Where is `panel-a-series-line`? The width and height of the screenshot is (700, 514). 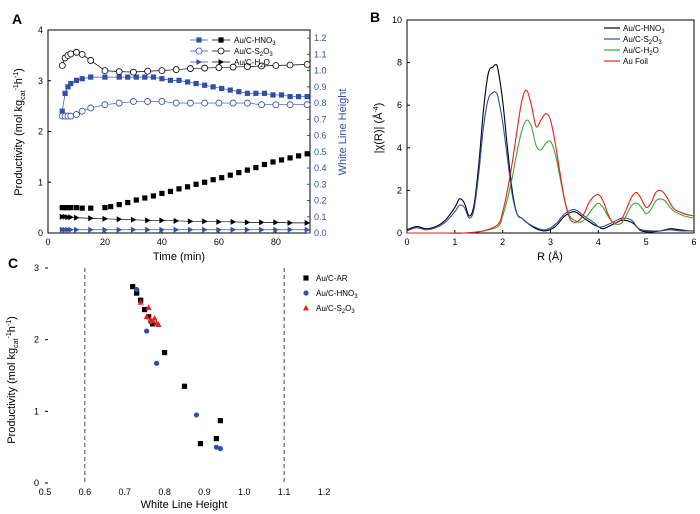 panel-a-series-line is located at coordinates (185, 220).